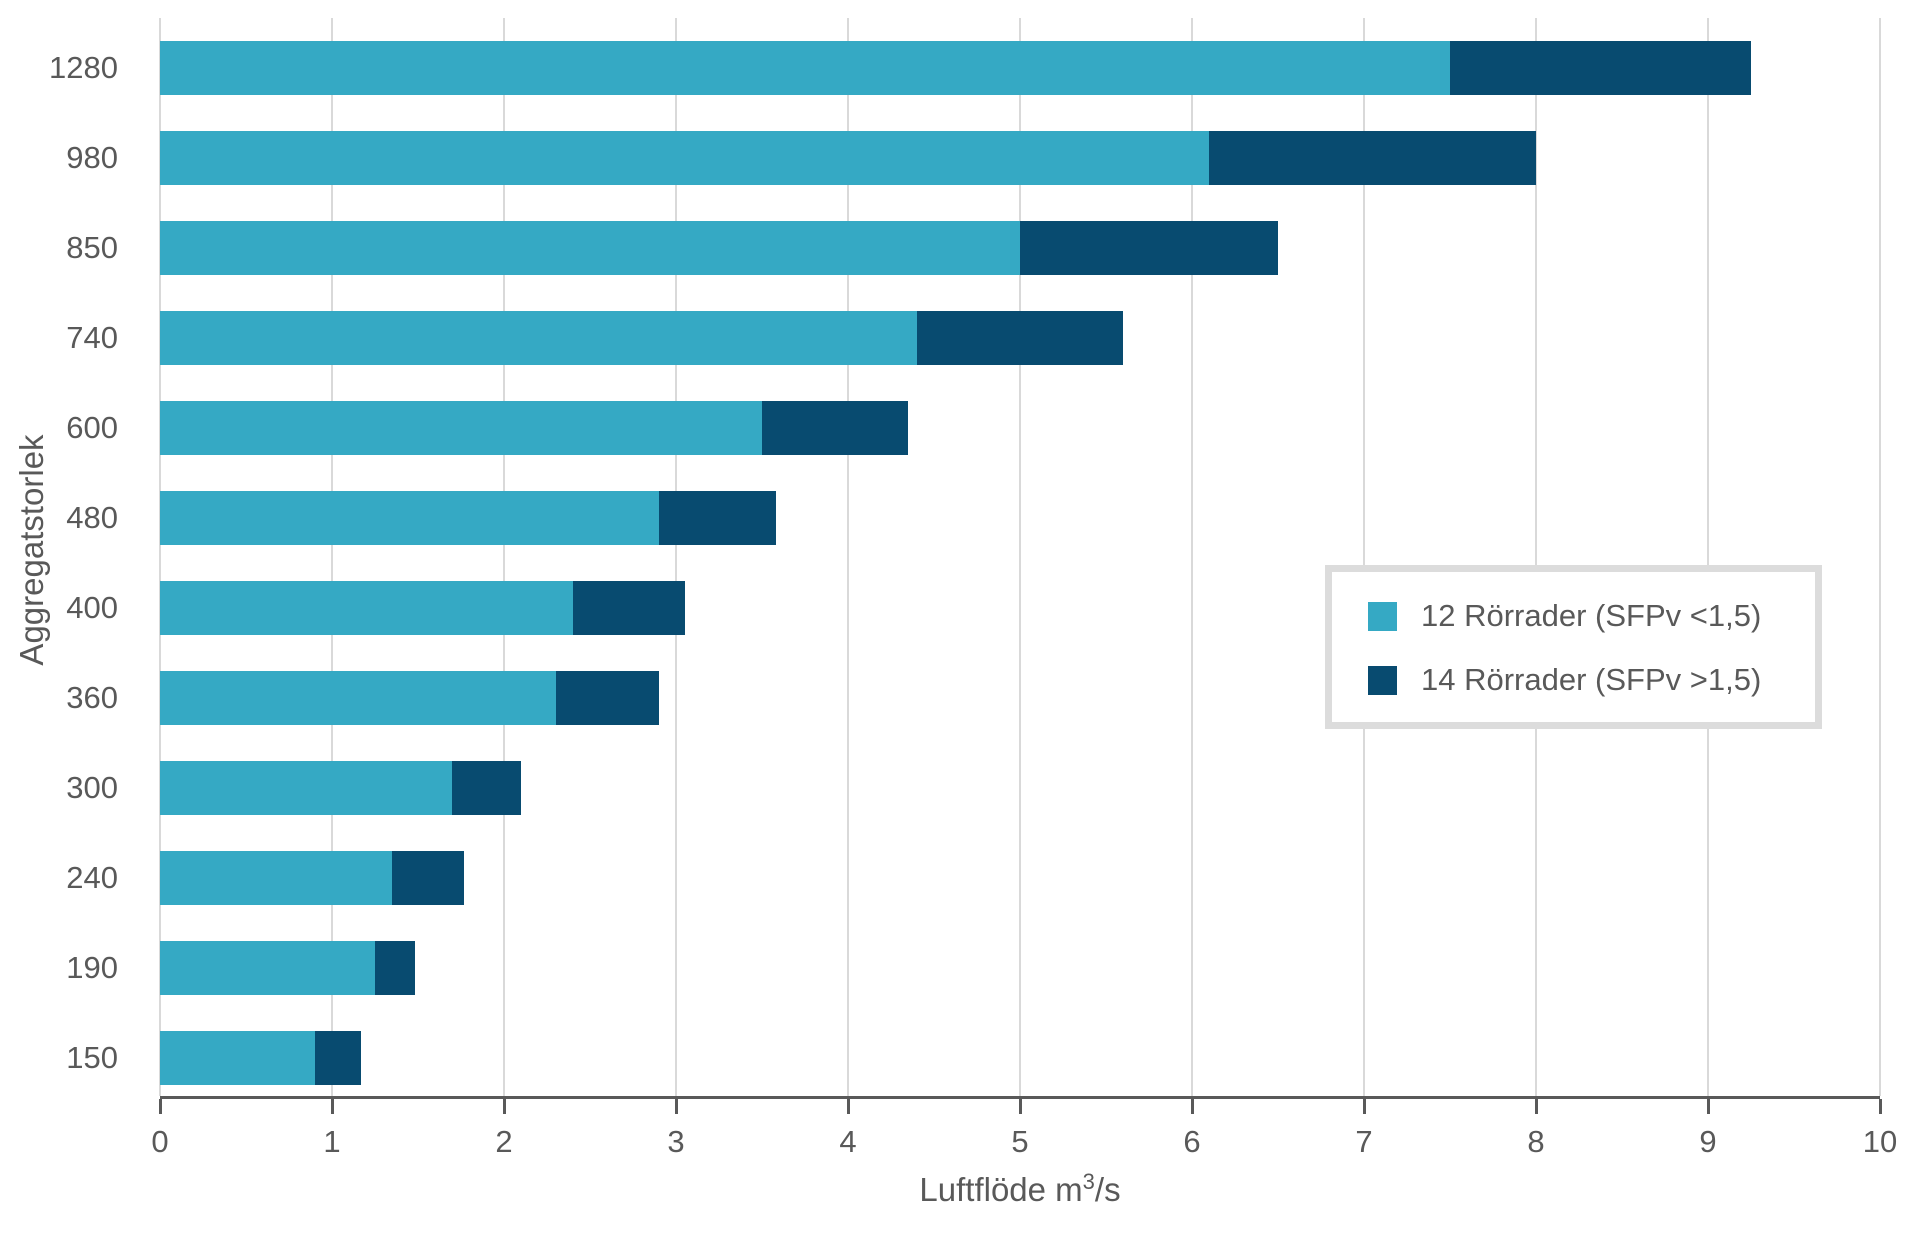  I want to click on legend-label: 14 Rörrader (SFPv >1,5), so click(1591, 679).